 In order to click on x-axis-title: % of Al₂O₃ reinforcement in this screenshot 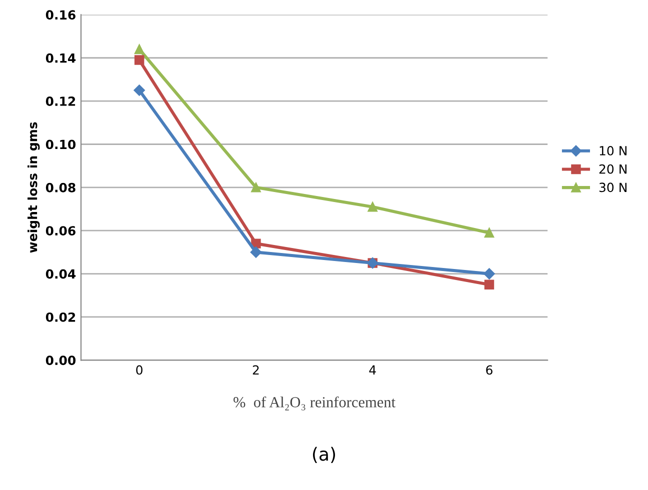, I will do `click(315, 403)`.